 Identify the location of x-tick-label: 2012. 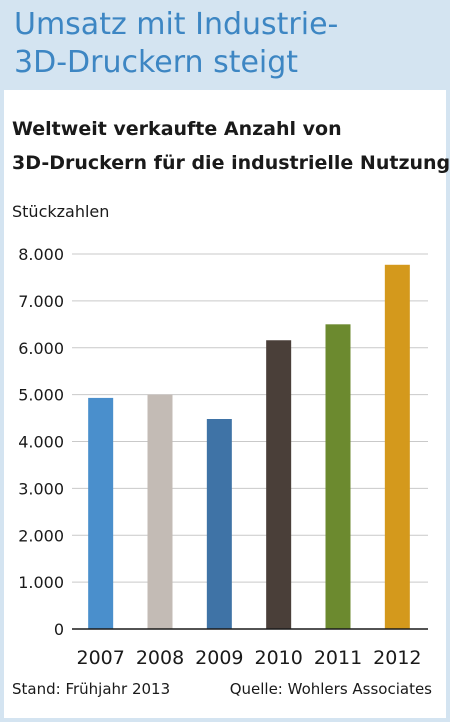
(397, 658).